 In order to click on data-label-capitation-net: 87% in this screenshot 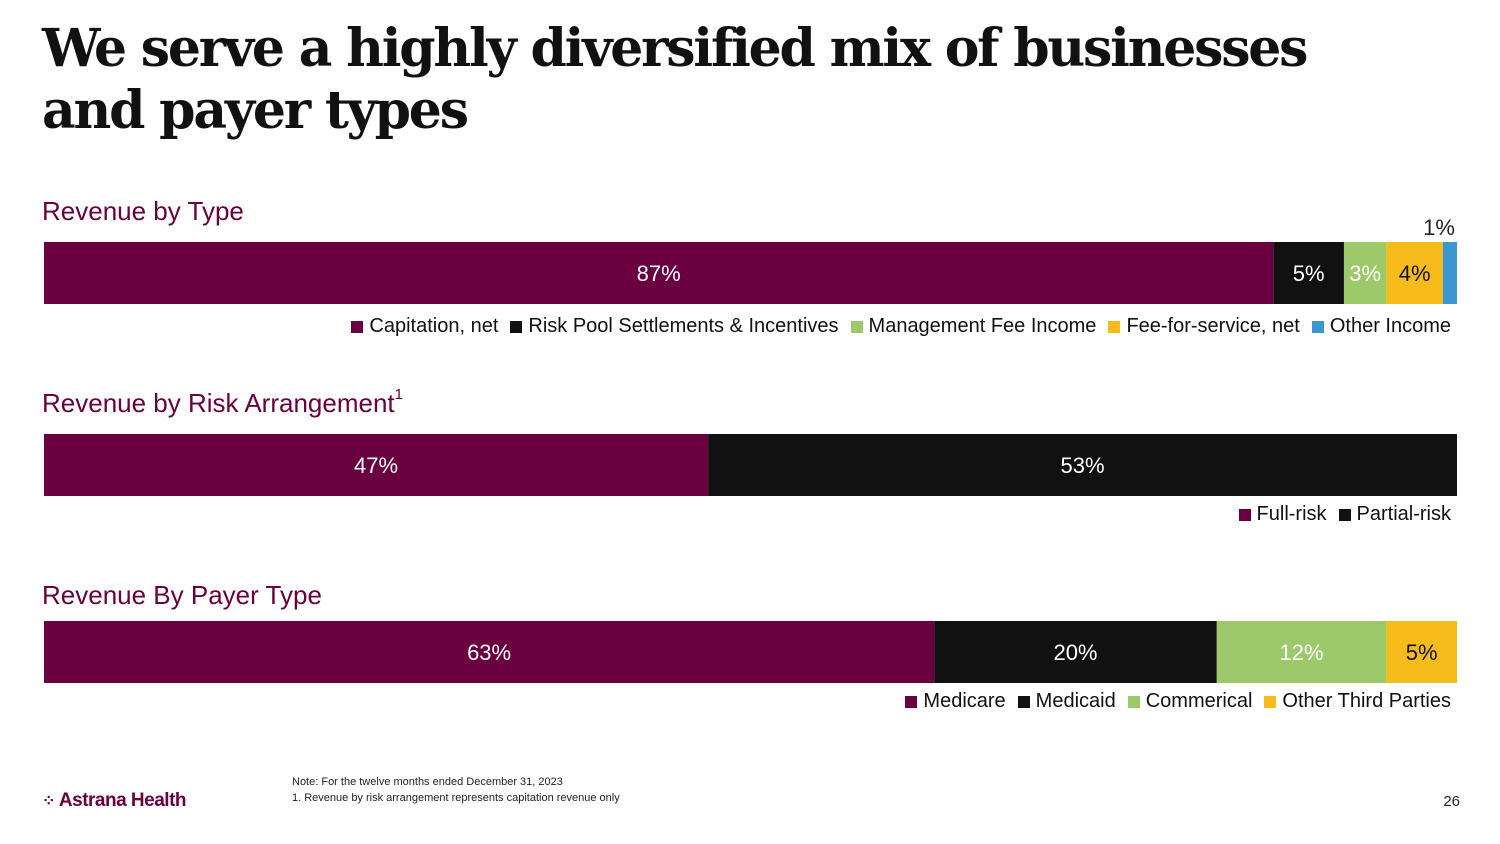, I will do `click(659, 273)`.